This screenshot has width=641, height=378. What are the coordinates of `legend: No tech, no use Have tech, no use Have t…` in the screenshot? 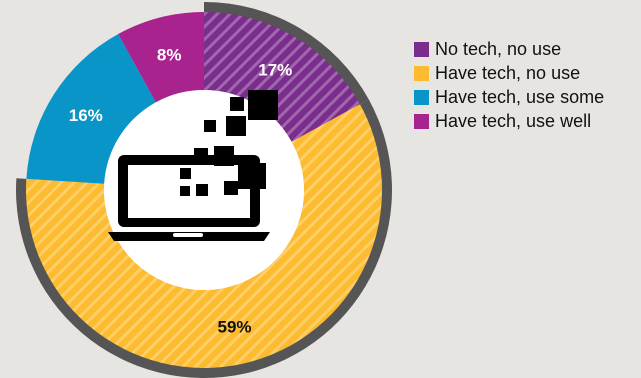 It's located at (509, 85).